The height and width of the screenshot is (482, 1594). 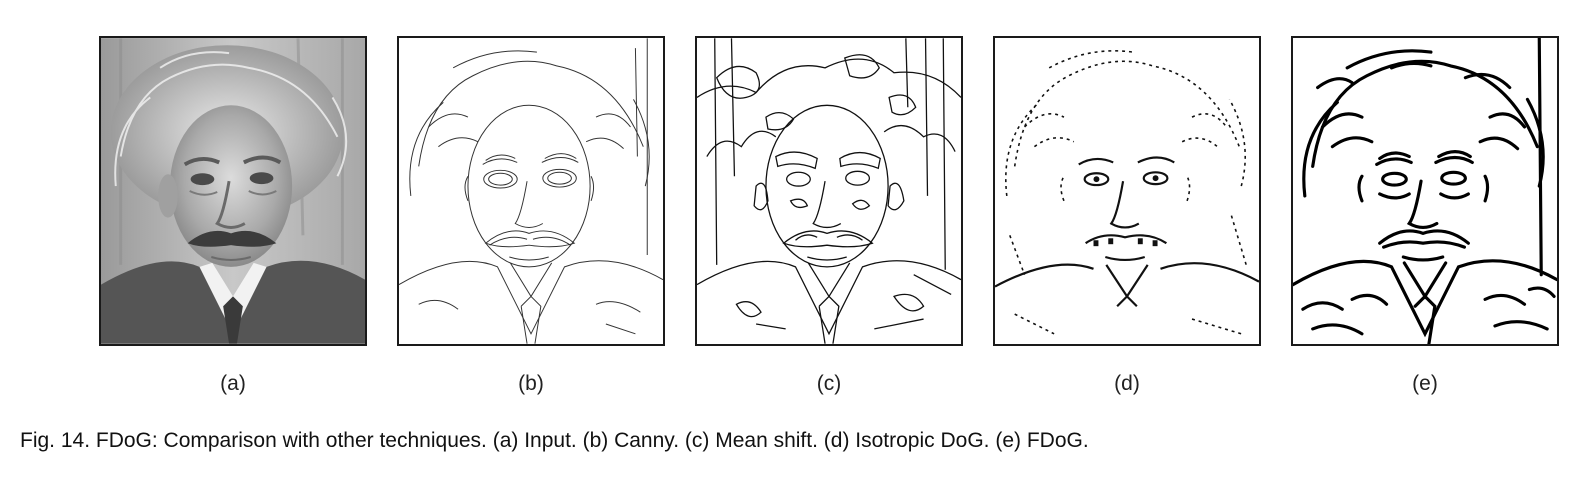 I want to click on panel-a-input-photo, so click(x=233, y=191).